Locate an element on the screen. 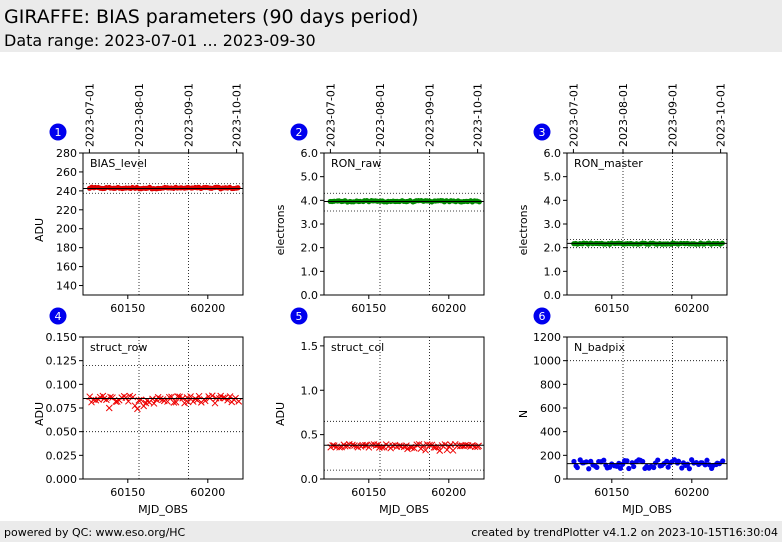 The image size is (782, 542). y-tick-label: 1.5 is located at coordinates (310, 346).